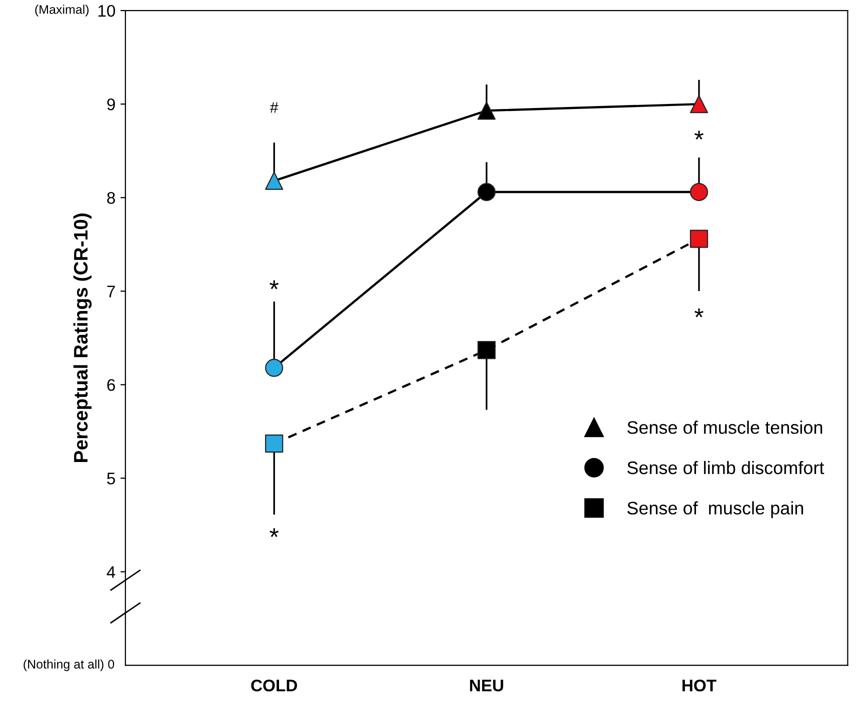  I want to click on y-tick-label: 4, so click(111, 572).